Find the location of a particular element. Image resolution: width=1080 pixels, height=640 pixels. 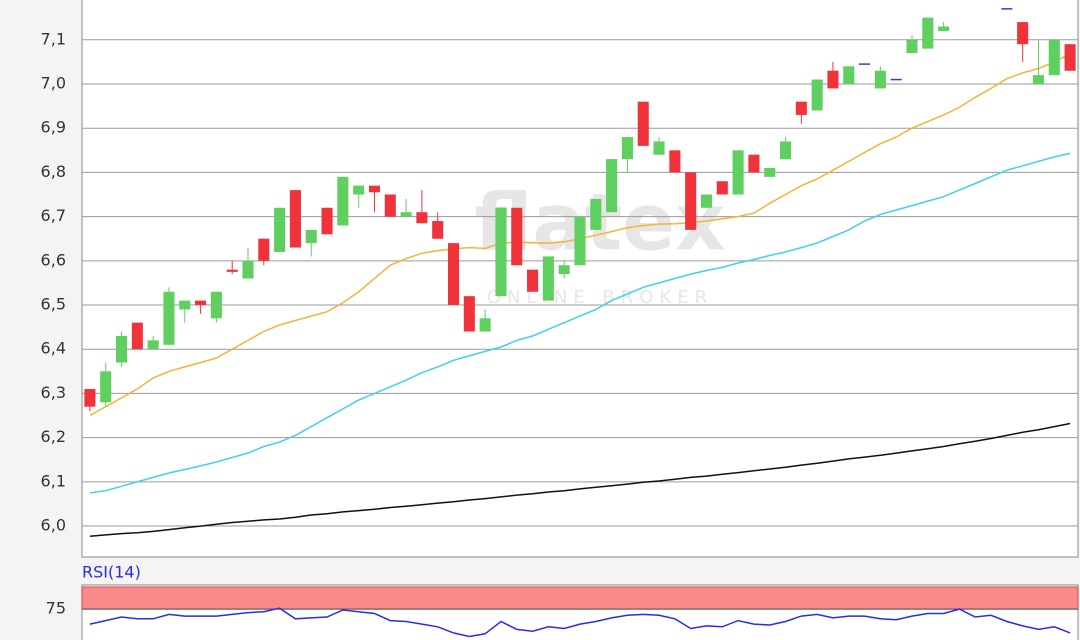

y-tick-label: 6,9 is located at coordinates (53, 127).